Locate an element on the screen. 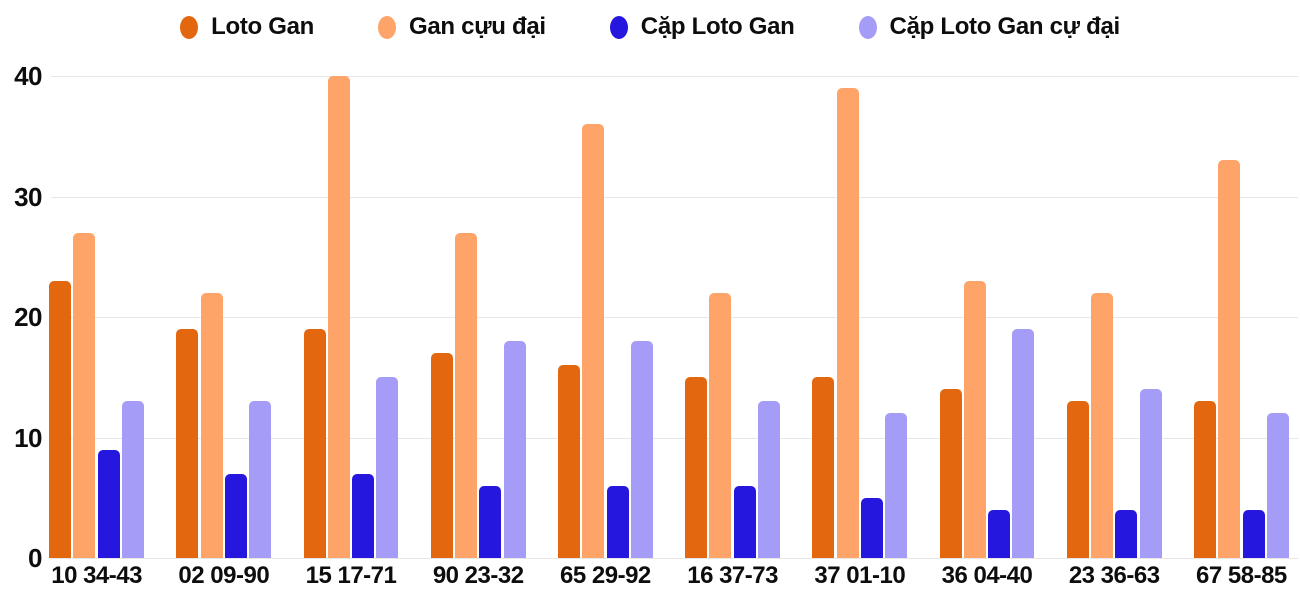  y-axis-tick-label: 30 is located at coordinates (28, 196).